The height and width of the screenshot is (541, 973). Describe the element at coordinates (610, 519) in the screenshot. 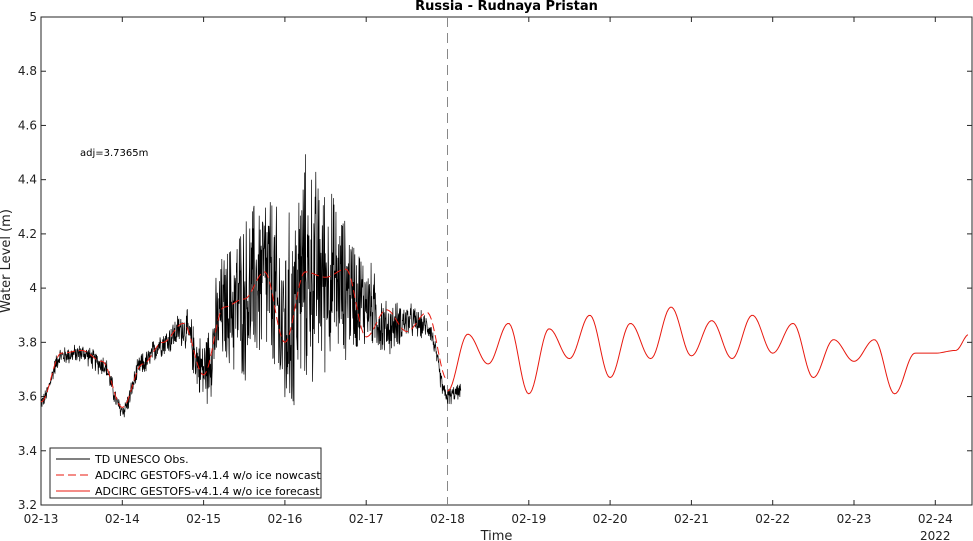

I see `x-tick-label: 02-20` at that location.